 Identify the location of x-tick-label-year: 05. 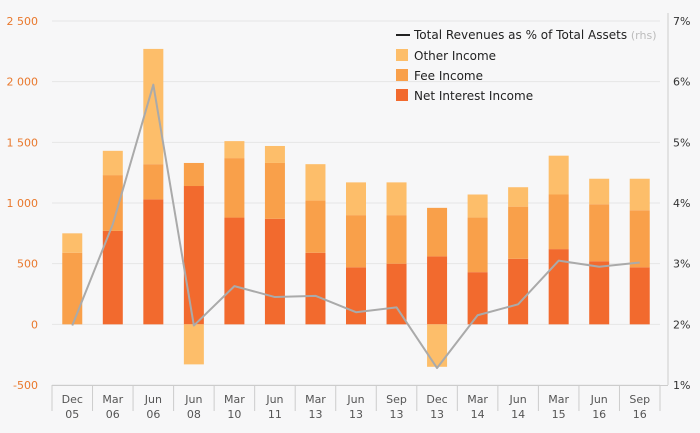
(72, 414).